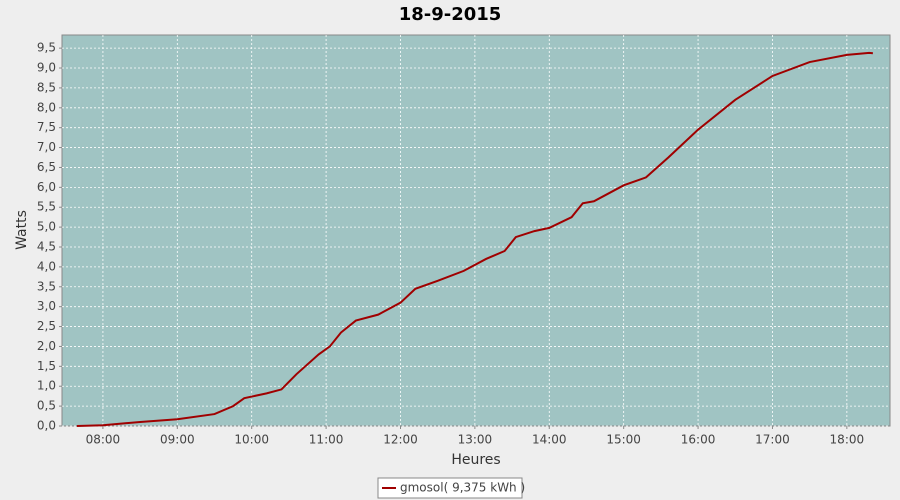  Describe the element at coordinates (46, 426) in the screenshot. I see `y-tick-label: 0,0` at that location.